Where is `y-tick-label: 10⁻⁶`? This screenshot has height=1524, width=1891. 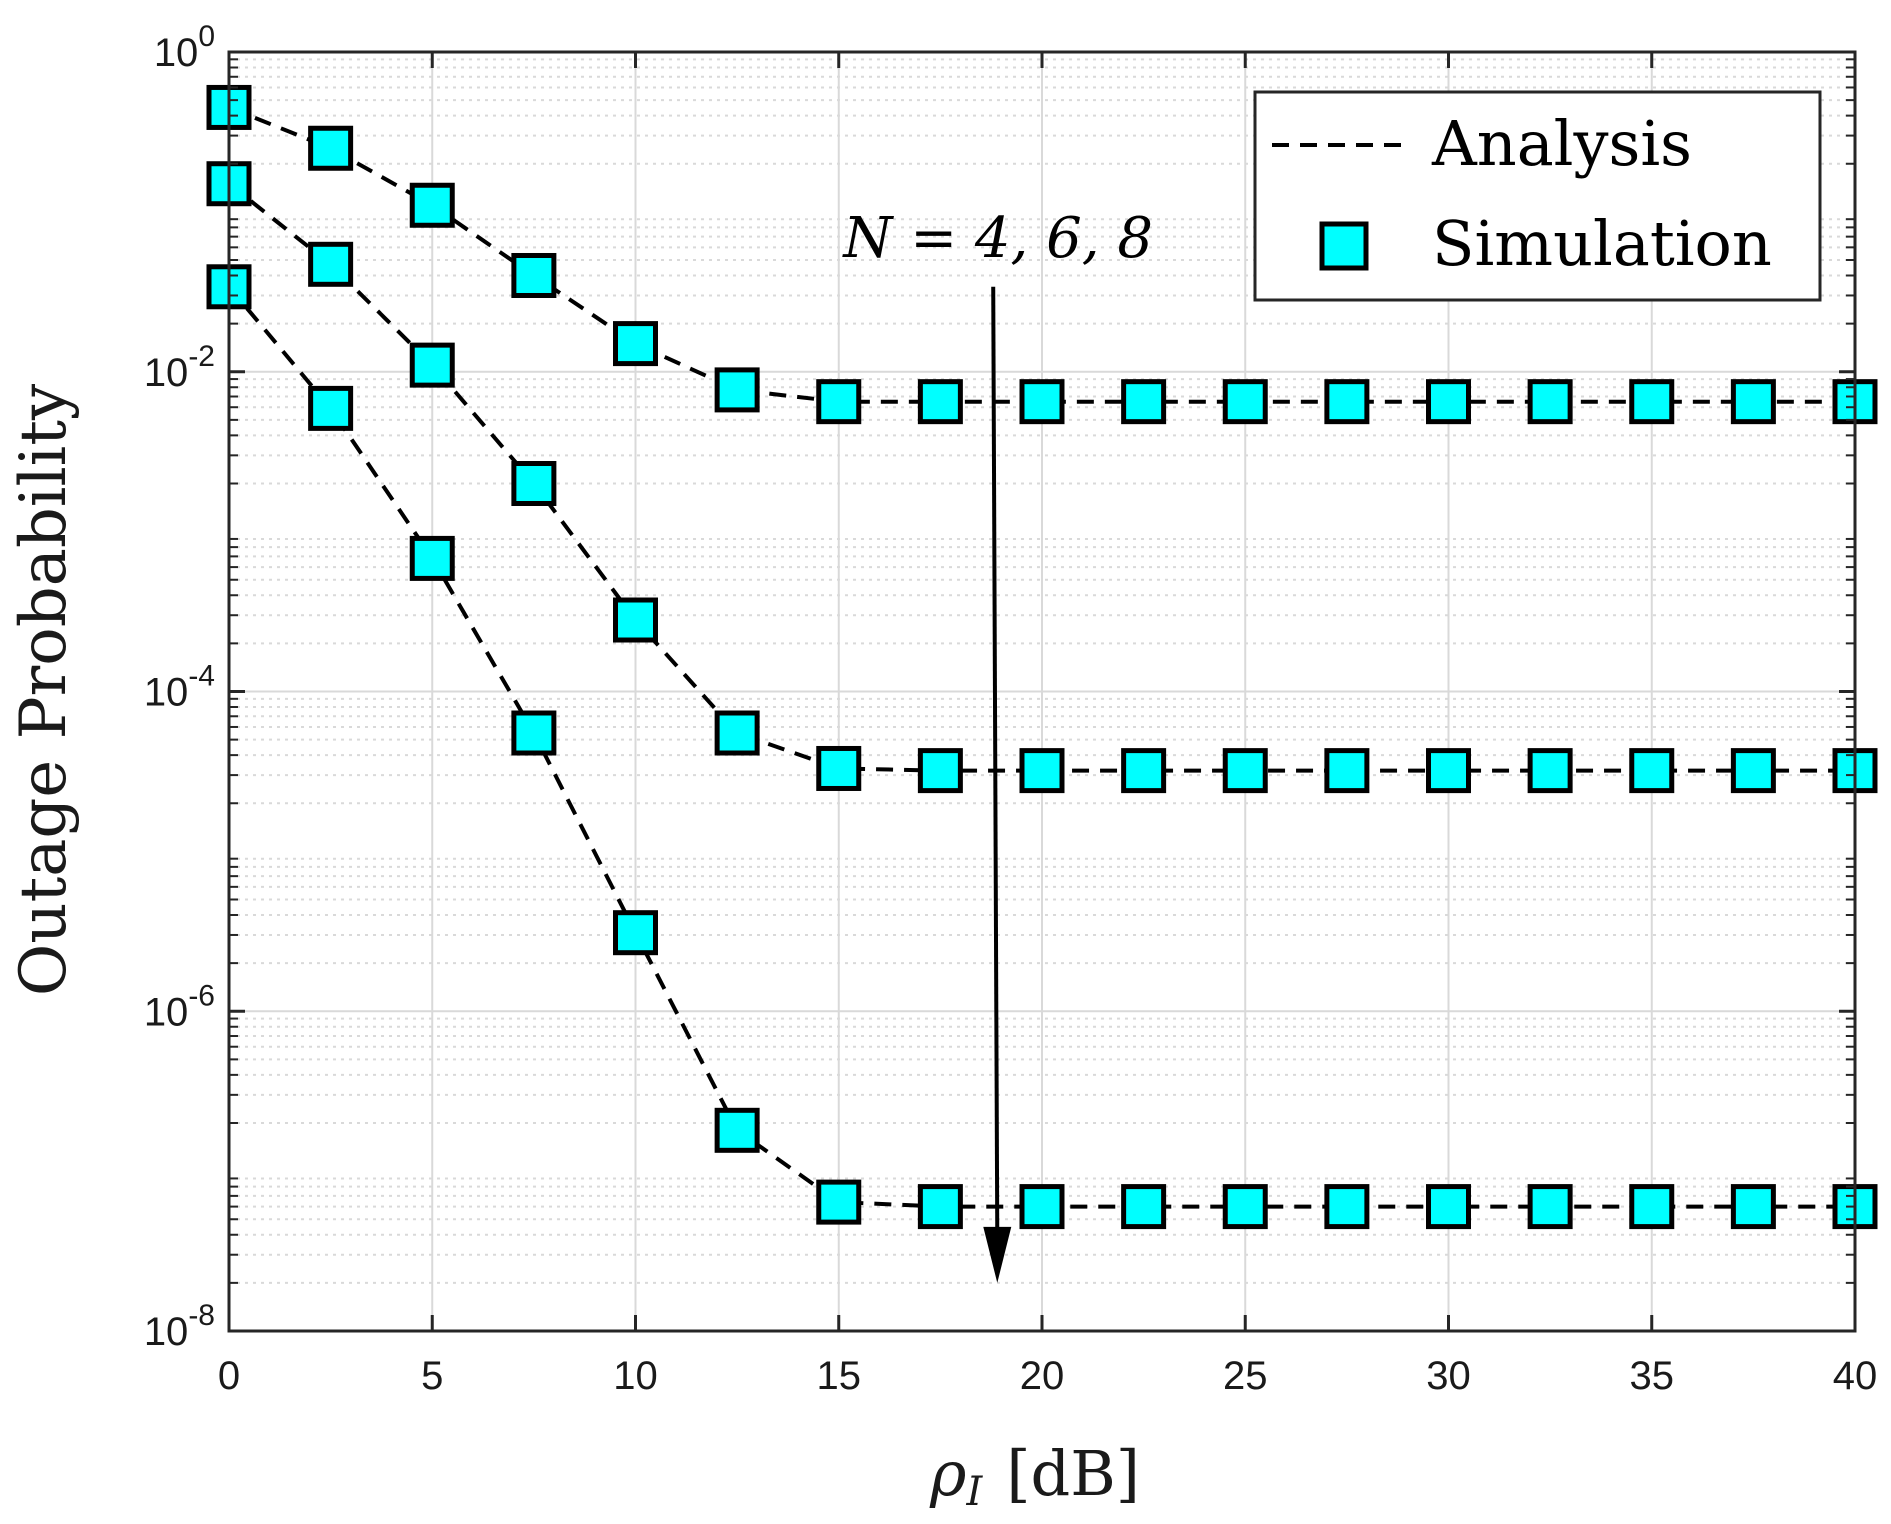 y-tick-label: 10⁻⁶ is located at coordinates (179, 1006).